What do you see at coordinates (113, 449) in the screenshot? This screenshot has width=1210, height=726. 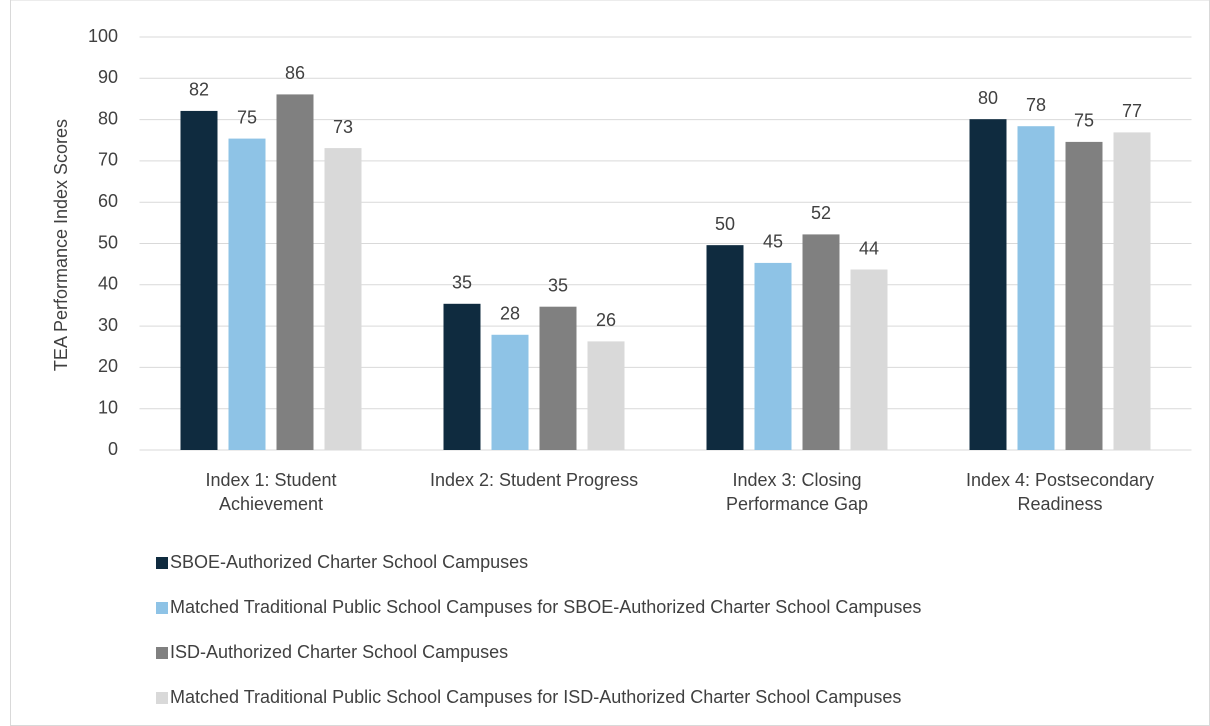 I see `y-tick-label: 0` at bounding box center [113, 449].